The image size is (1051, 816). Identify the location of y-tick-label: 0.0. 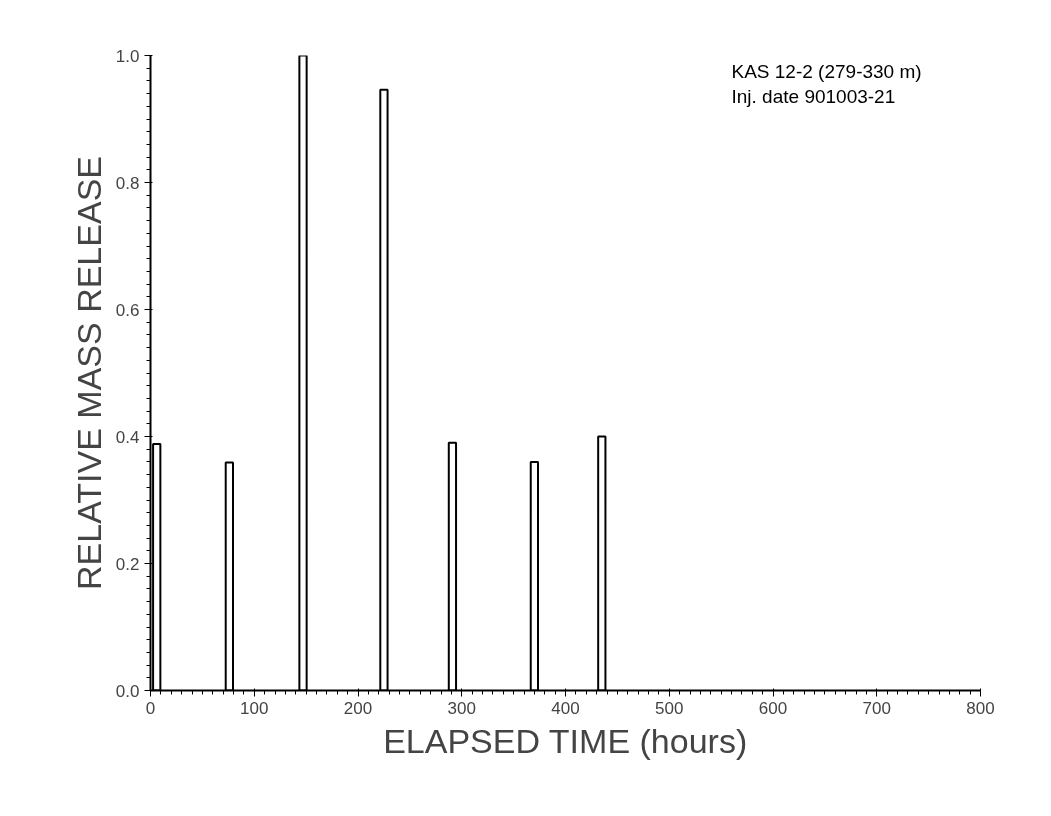
(127, 691).